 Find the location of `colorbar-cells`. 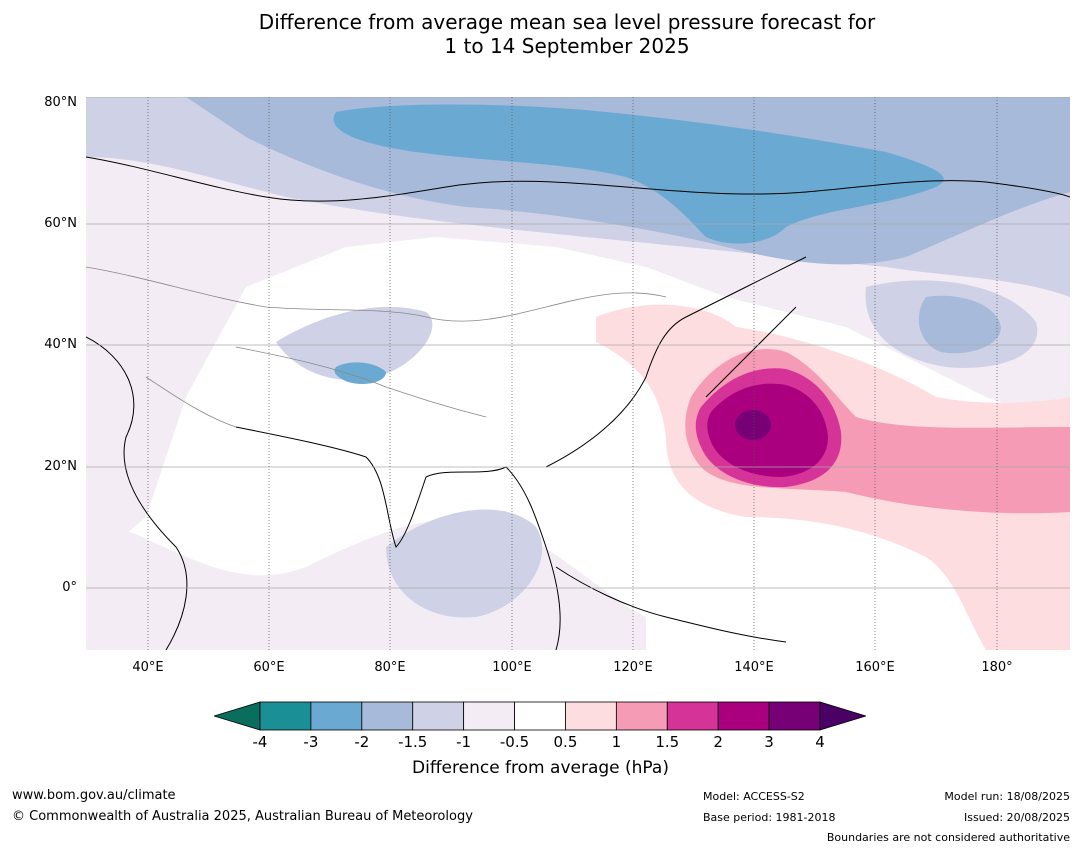

colorbar-cells is located at coordinates (540, 716).